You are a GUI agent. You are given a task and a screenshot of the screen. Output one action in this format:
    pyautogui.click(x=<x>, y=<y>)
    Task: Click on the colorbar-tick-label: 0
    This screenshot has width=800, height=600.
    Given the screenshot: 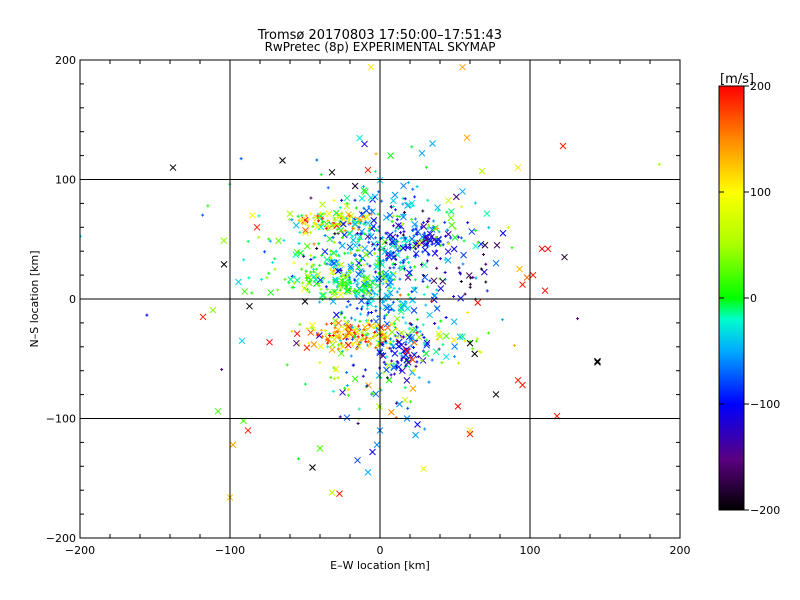 What is the action you would take?
    pyautogui.click(x=753, y=298)
    